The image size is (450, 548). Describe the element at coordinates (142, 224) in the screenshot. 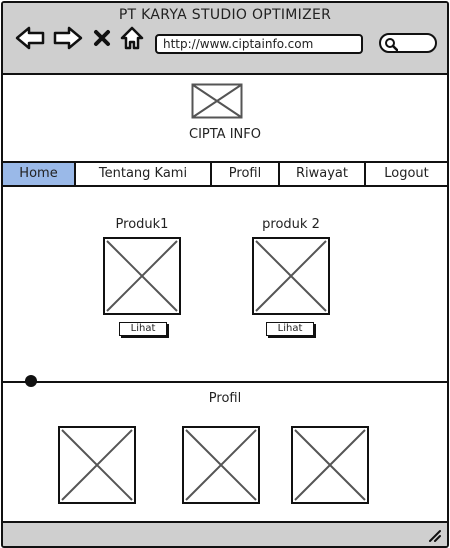

I see `product-1-name: Produk1` at that location.